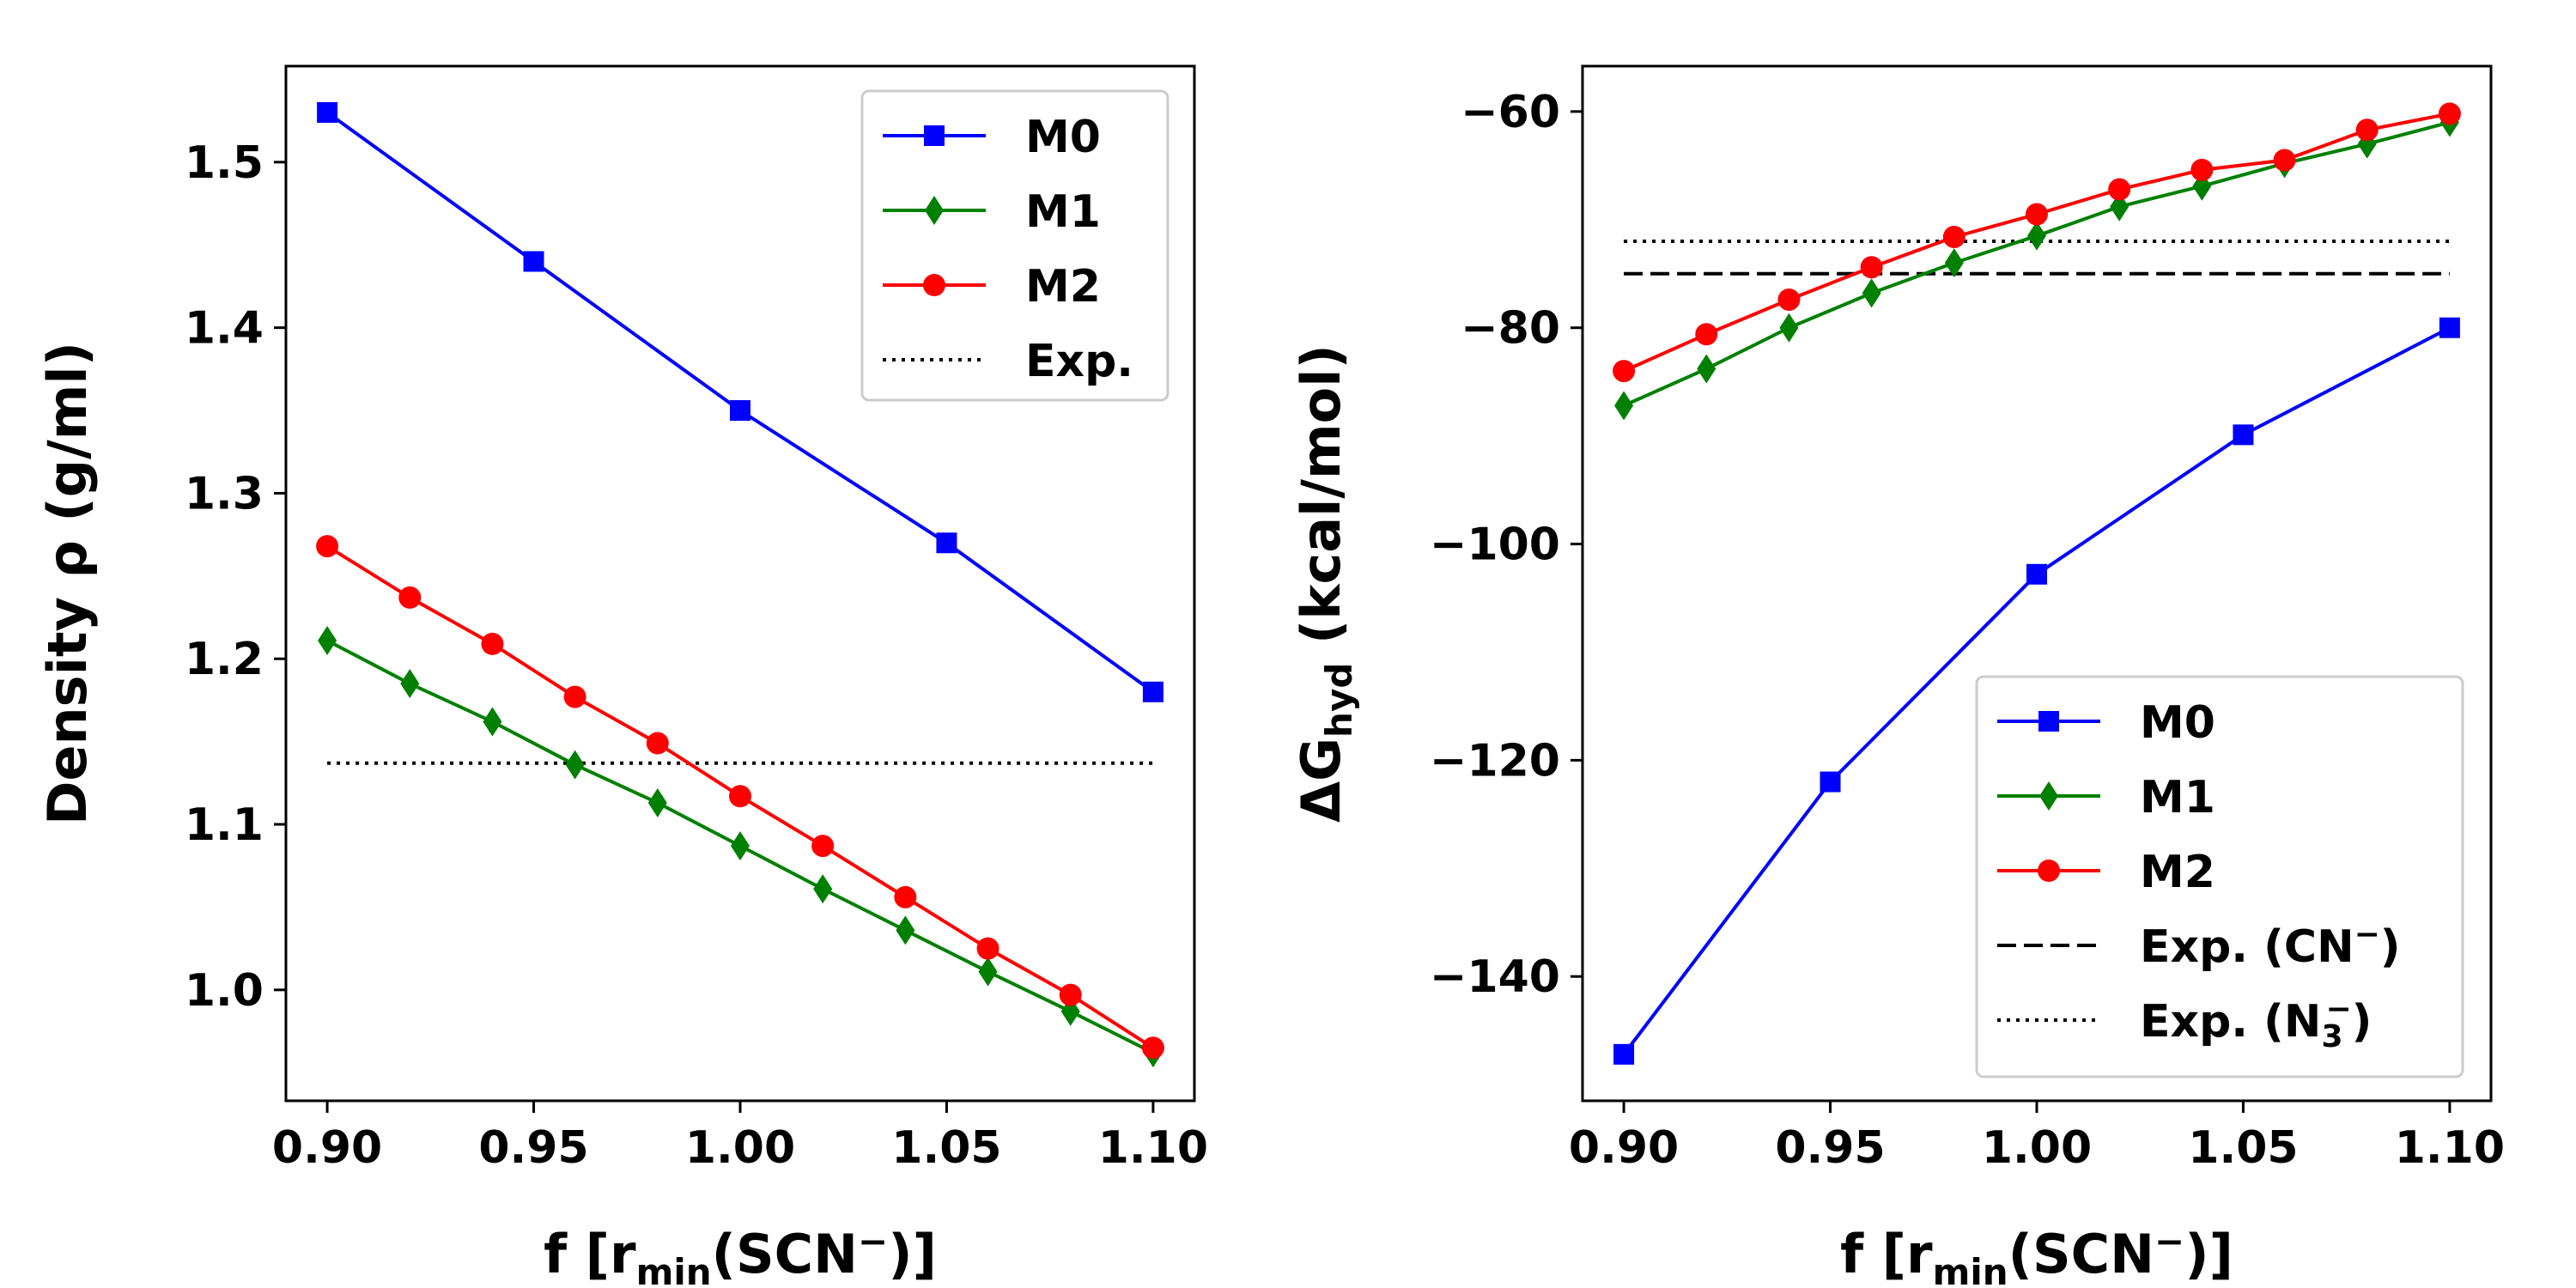 The height and width of the screenshot is (1288, 2576). I want to click on legend-label: Exp., so click(1079, 361).